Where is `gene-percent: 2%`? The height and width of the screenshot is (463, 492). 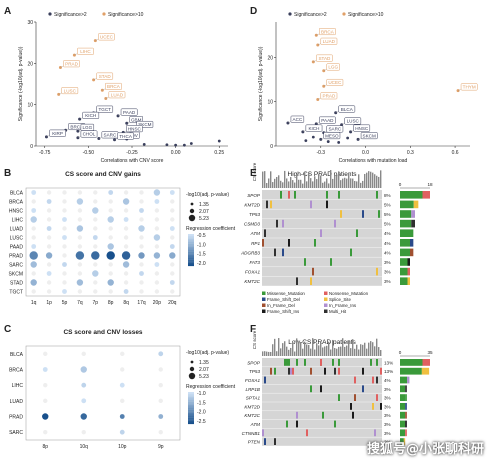
gene-percent: 2% is located at coordinates (387, 442).